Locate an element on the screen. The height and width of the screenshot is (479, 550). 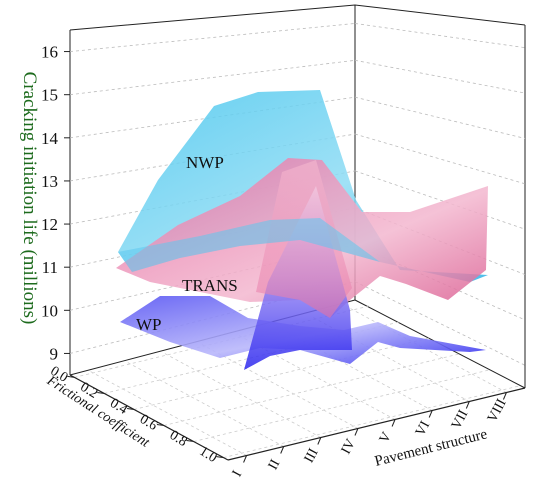
y-axis-ticks: 0.00.20.40.60.81.0 is located at coordinates (136, 415).